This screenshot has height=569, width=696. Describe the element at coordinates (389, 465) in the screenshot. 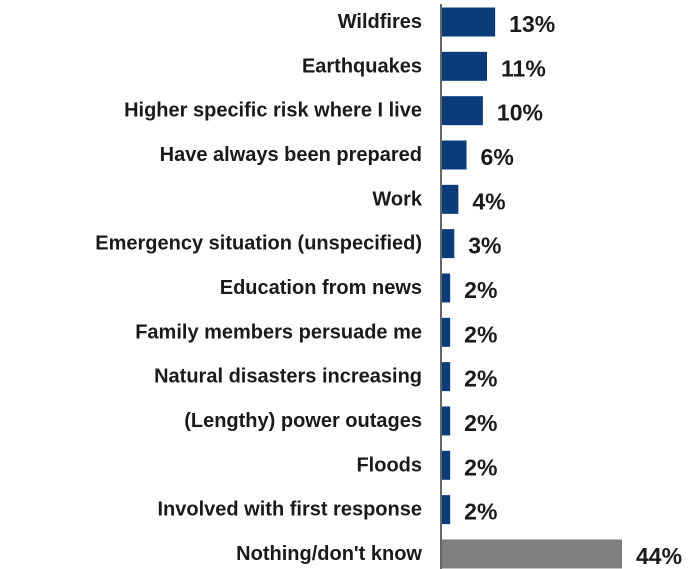

I see `category-label-10: Floods` at that location.